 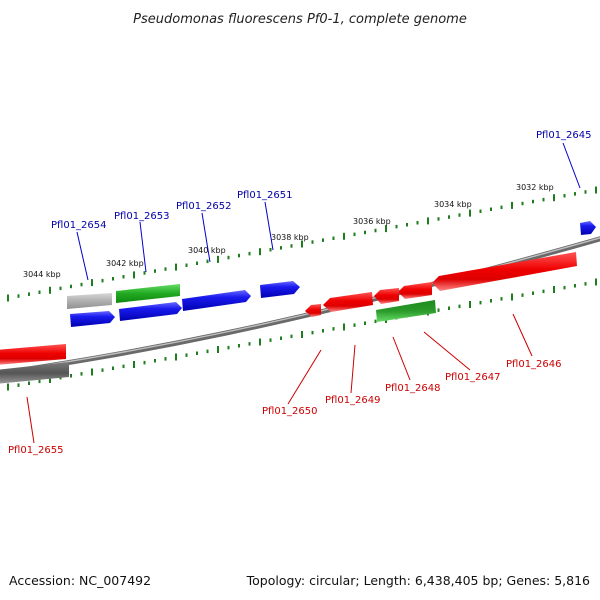 What do you see at coordinates (42, 274) in the screenshot?
I see `kbp-label-3044: 3044 kbp` at bounding box center [42, 274].